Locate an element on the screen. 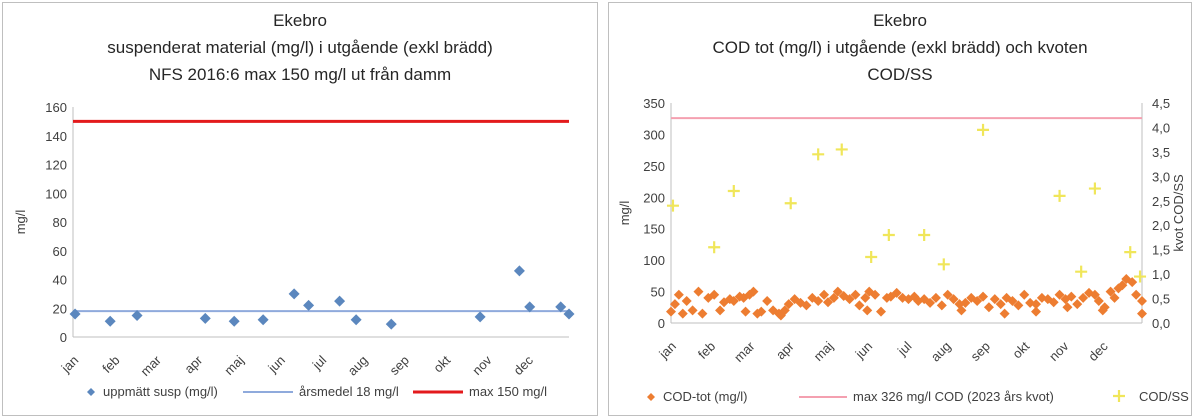 This screenshot has height=418, width=1194. x-tick-label: feb is located at coordinates (110, 364).